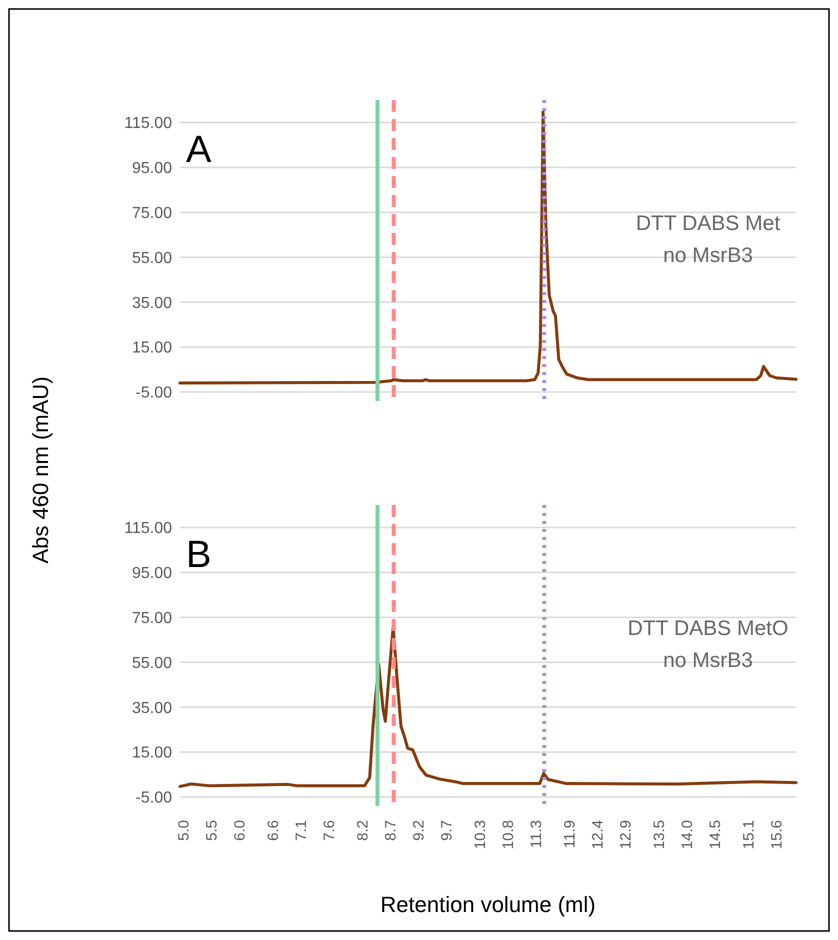 The image size is (838, 940). I want to click on x-tick-label: 6.6, so click(273, 830).